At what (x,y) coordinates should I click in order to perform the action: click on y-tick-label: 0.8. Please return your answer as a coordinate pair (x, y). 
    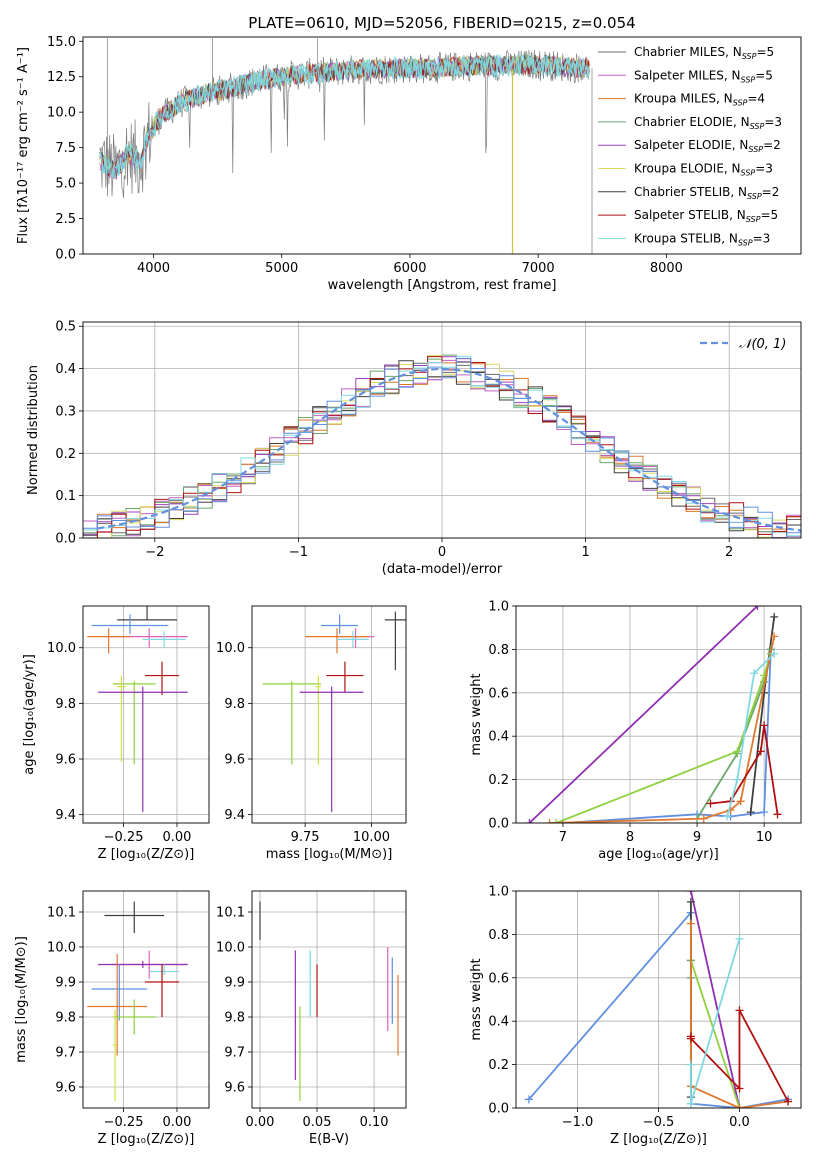
    Looking at the image, I should click on (498, 935).